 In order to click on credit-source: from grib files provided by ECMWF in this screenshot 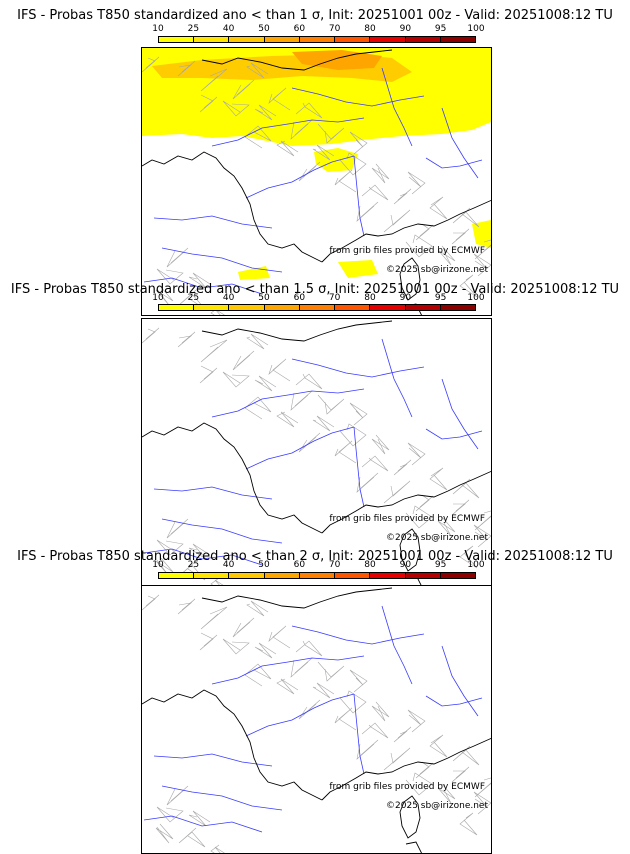, I will do `click(407, 251)`.